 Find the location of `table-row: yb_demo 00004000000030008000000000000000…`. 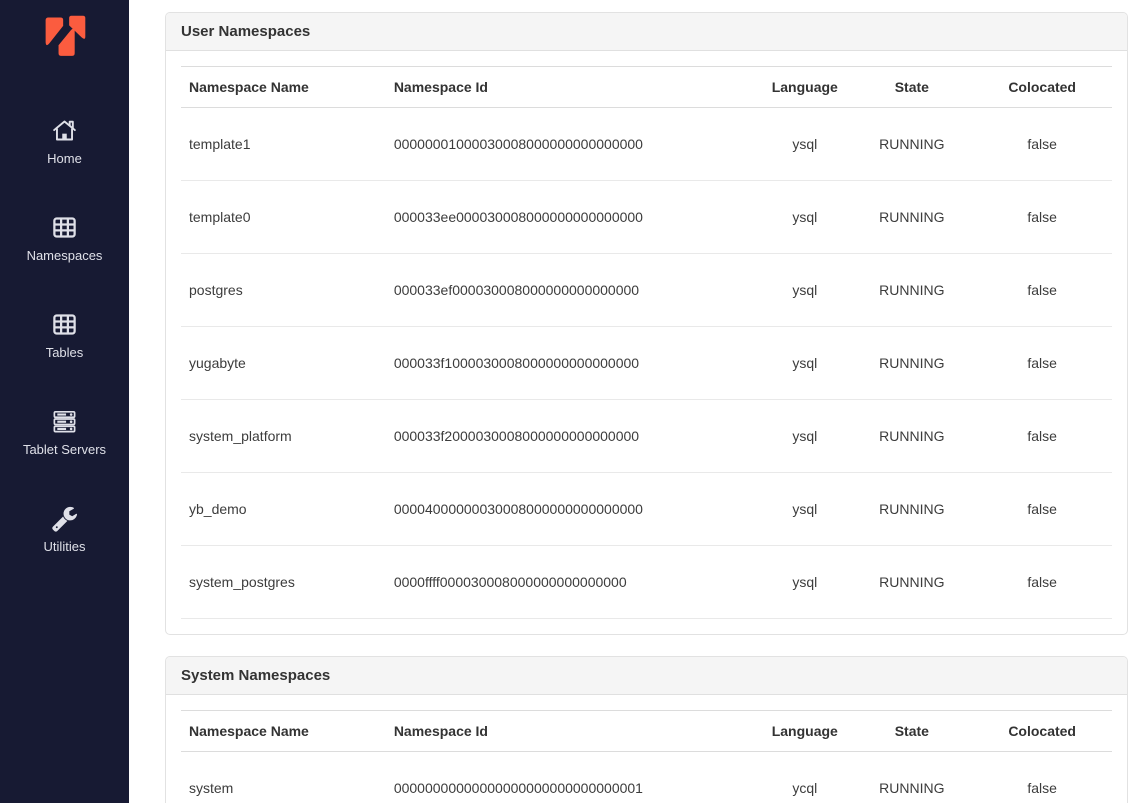

table-row: yb_demo 00004000000030008000000000000000… is located at coordinates (646, 509).